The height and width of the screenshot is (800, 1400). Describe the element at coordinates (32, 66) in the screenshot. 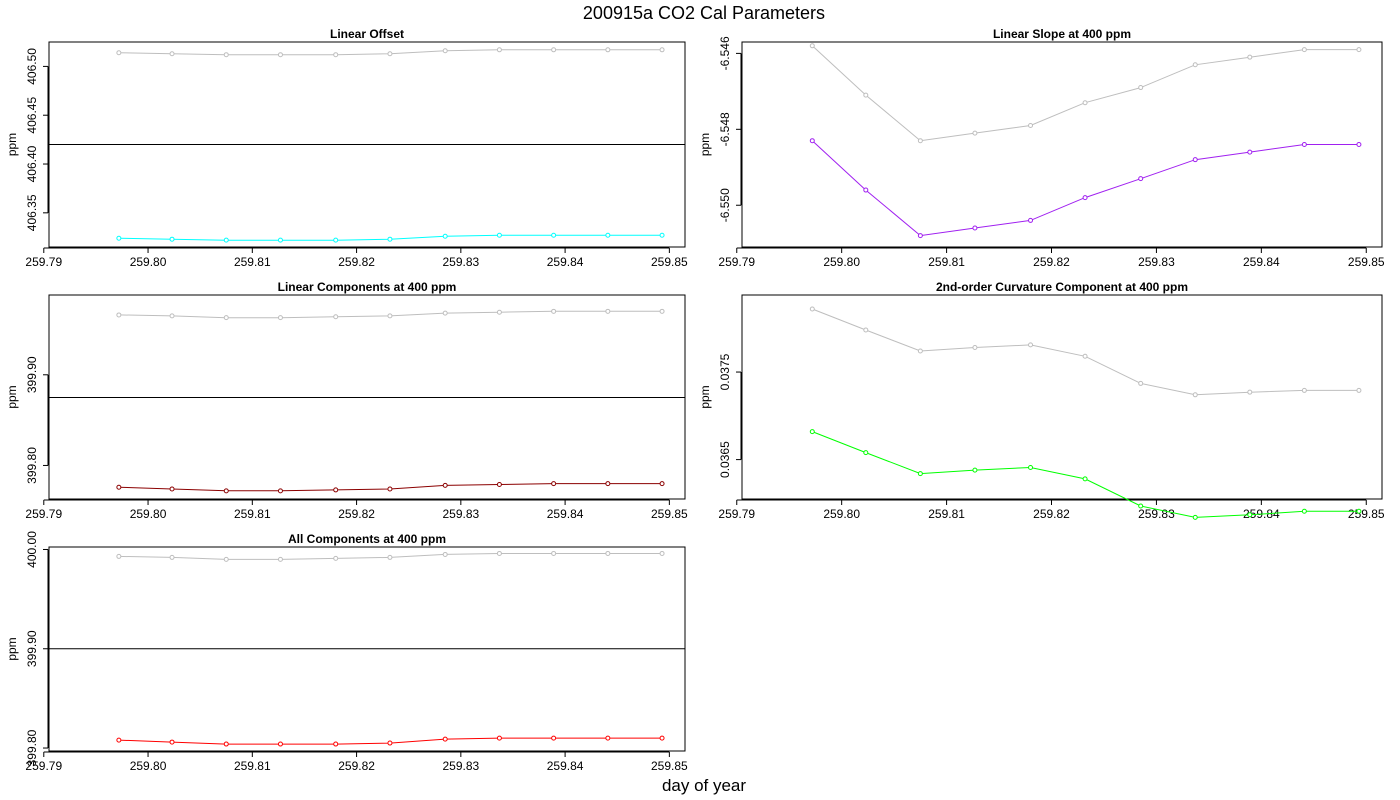

I see `y-tick-label: 406.50` at that location.